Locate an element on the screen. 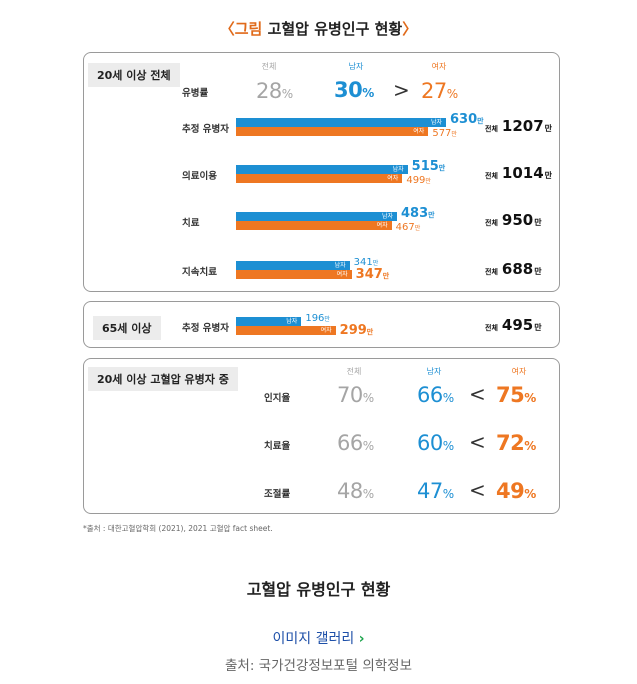 This screenshot has width=637, height=684. prevalence-label: 유병률 is located at coordinates (195, 93).